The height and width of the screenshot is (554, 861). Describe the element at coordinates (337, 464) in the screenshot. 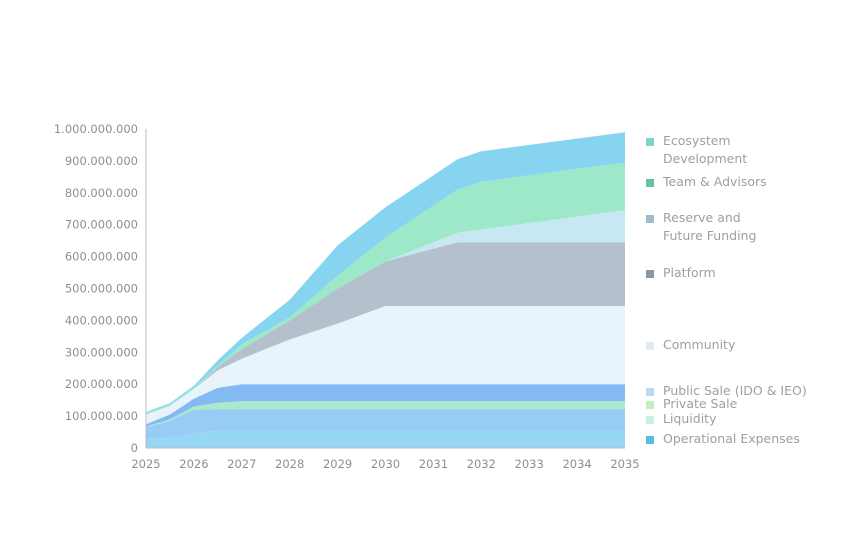

I see `x-tick-label: 2029` at that location.